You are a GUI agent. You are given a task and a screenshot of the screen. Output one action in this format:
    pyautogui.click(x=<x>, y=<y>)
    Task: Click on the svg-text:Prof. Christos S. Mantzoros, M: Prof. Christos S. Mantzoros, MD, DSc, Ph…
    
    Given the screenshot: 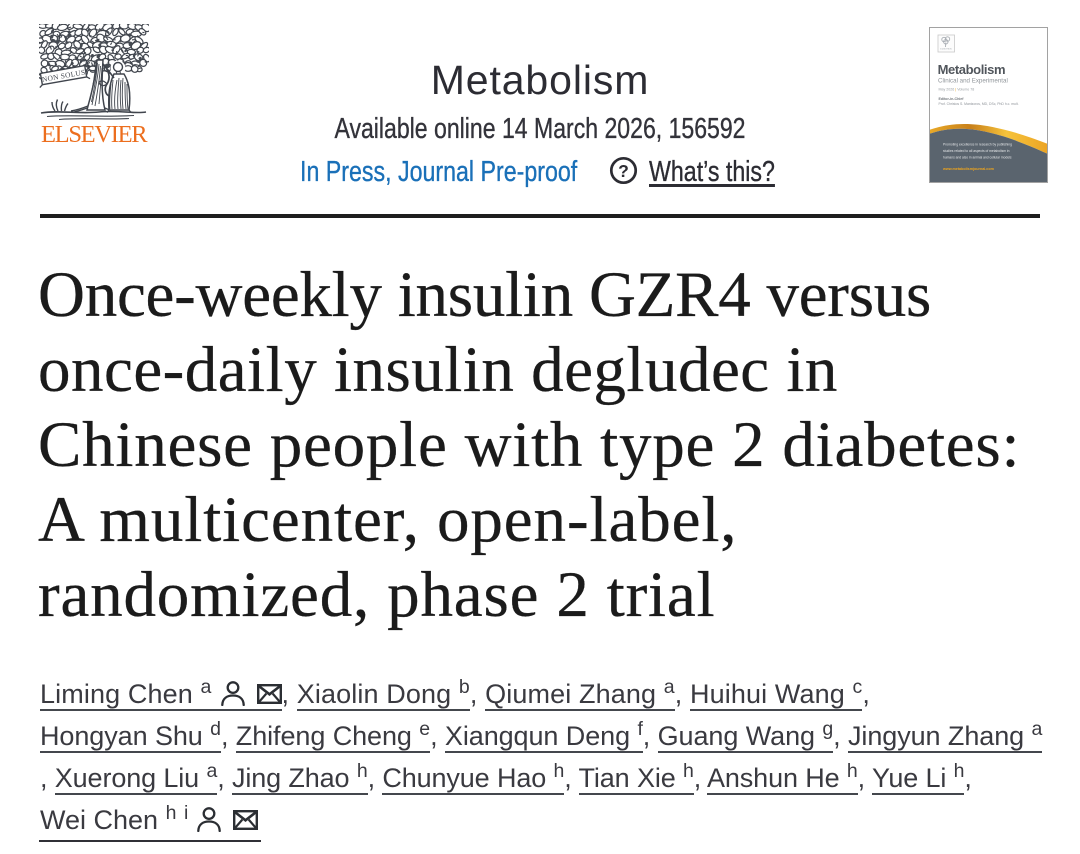 What is the action you would take?
    pyautogui.click(x=979, y=104)
    